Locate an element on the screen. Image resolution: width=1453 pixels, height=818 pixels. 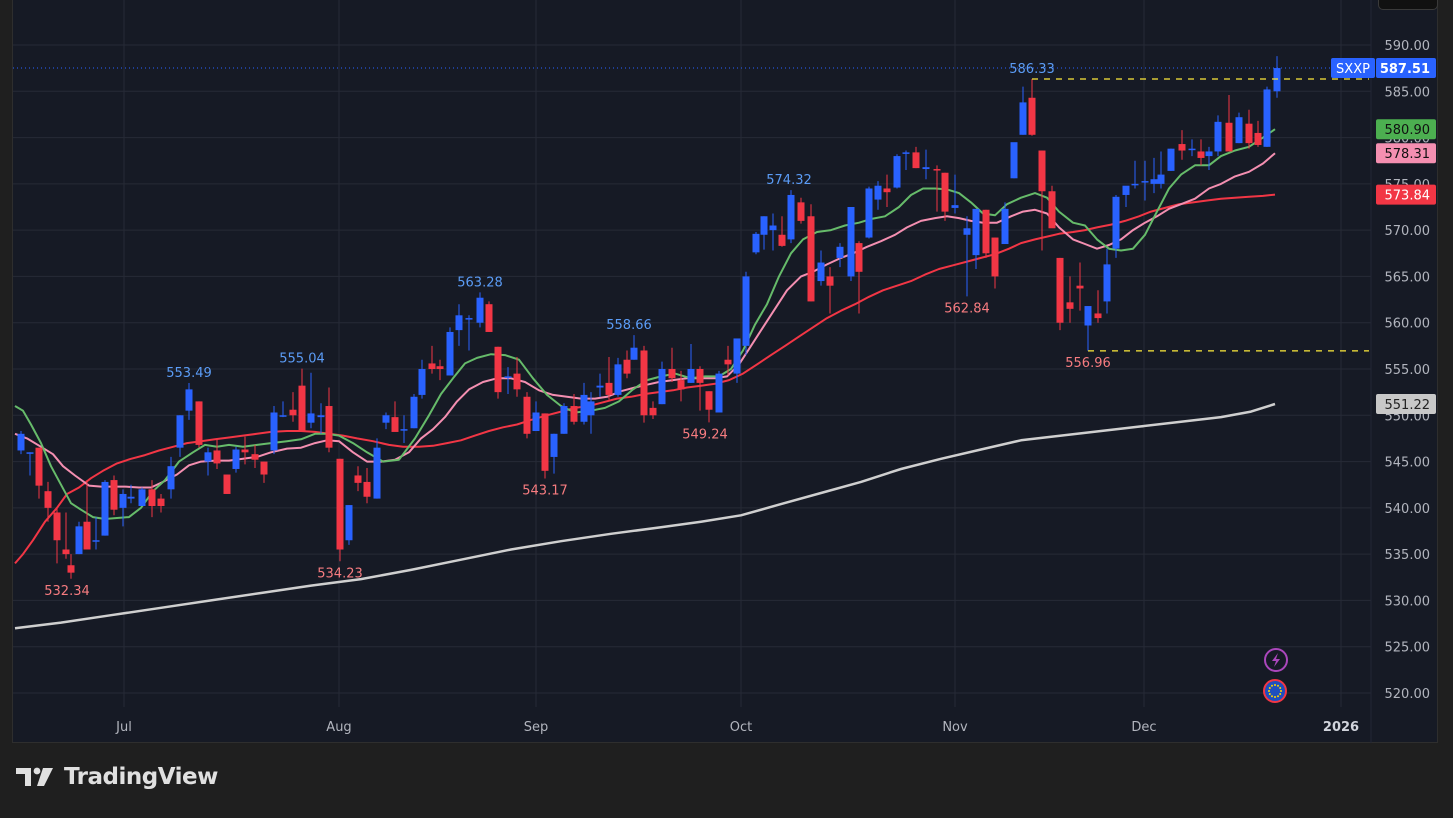
svg-text: 545.00 is located at coordinates (1408, 463).